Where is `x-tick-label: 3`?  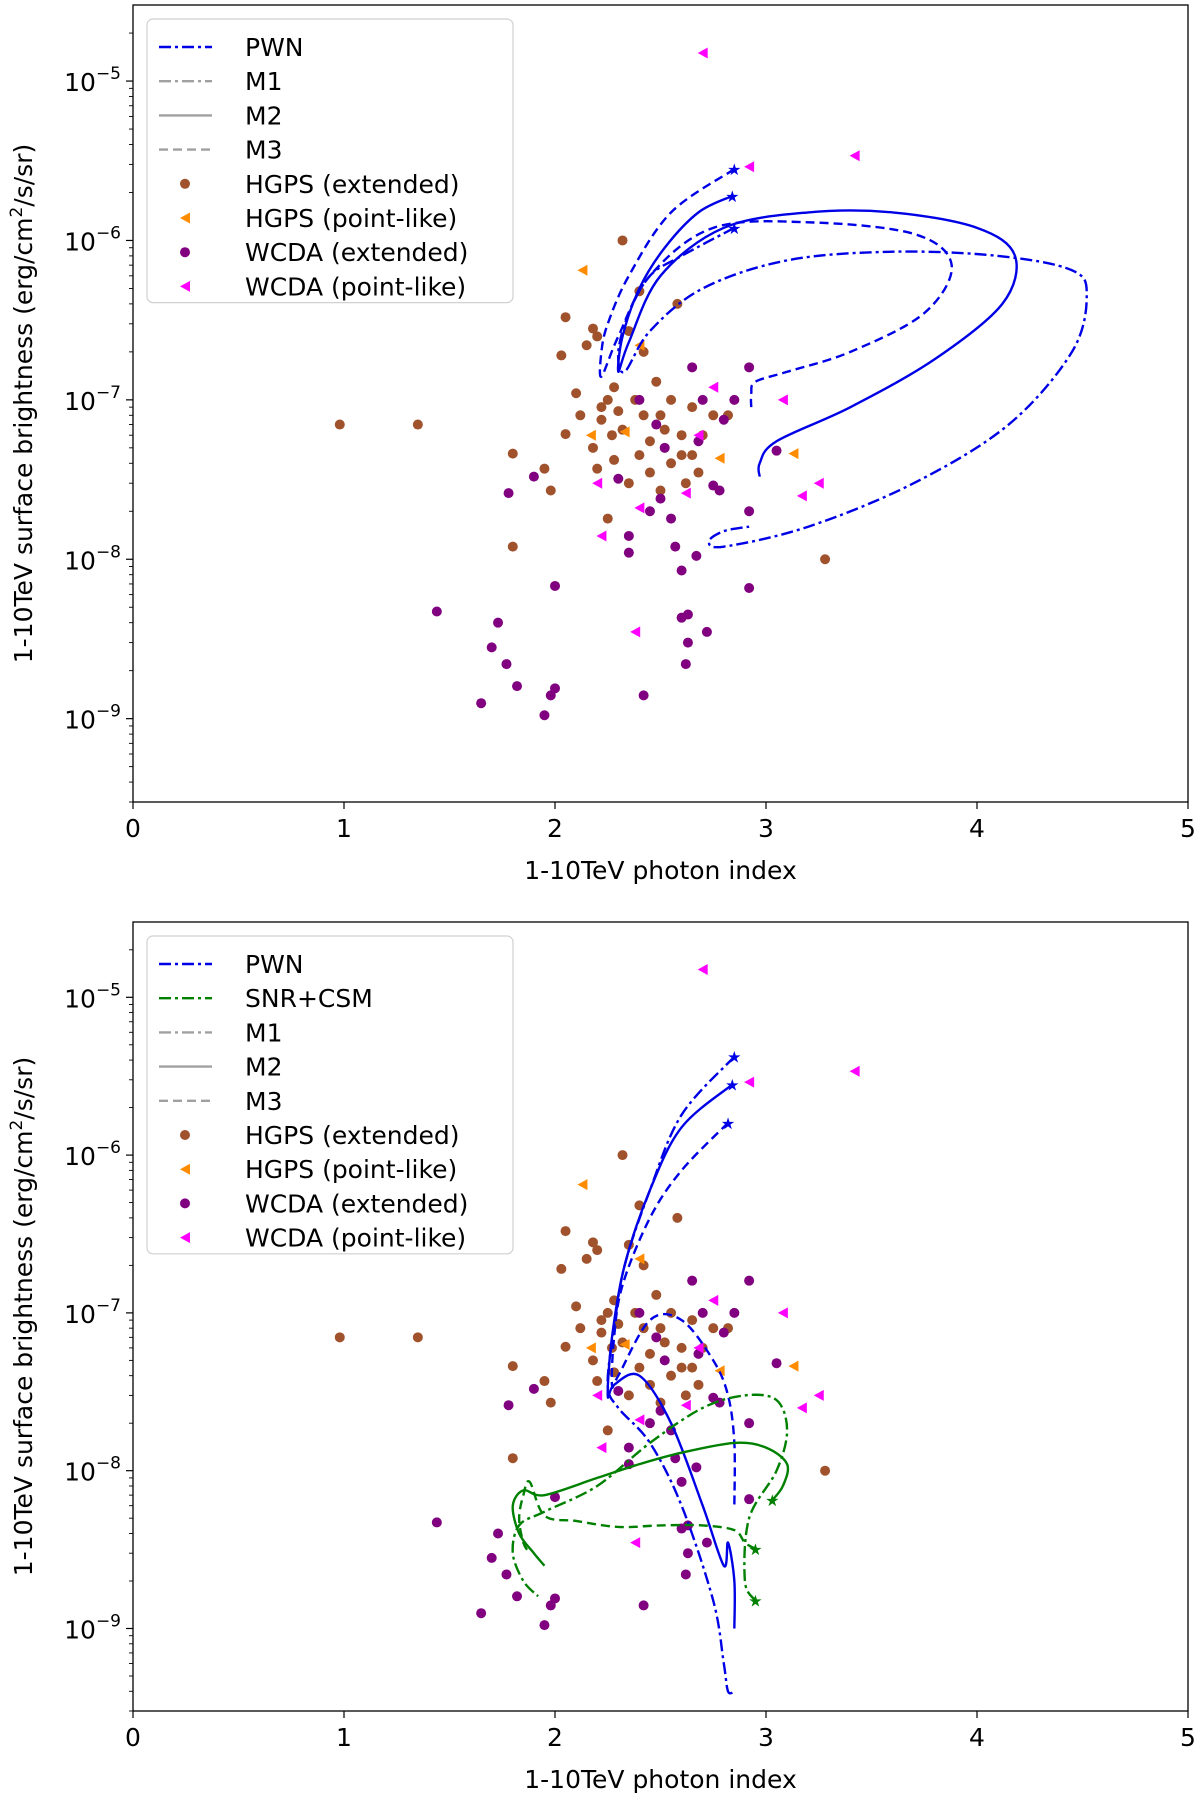
x-tick-label: 3 is located at coordinates (766, 828).